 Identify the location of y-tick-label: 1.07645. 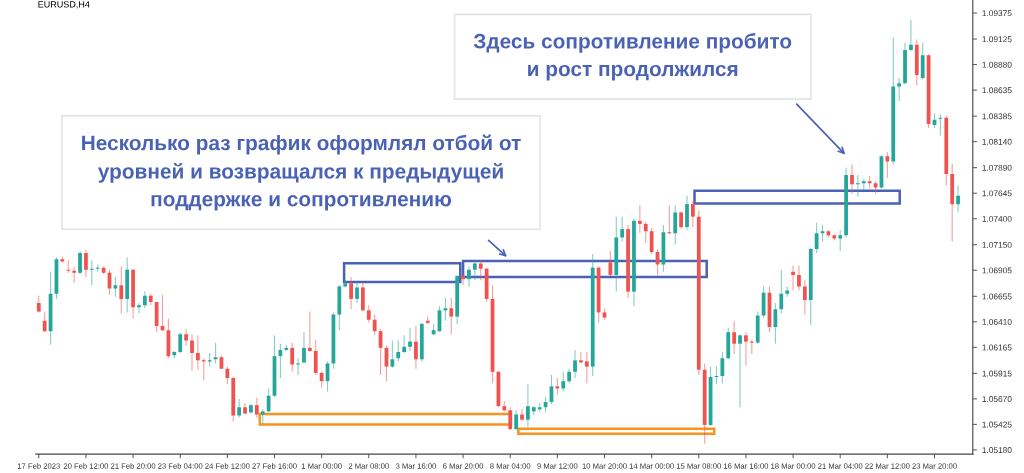
(997, 193).